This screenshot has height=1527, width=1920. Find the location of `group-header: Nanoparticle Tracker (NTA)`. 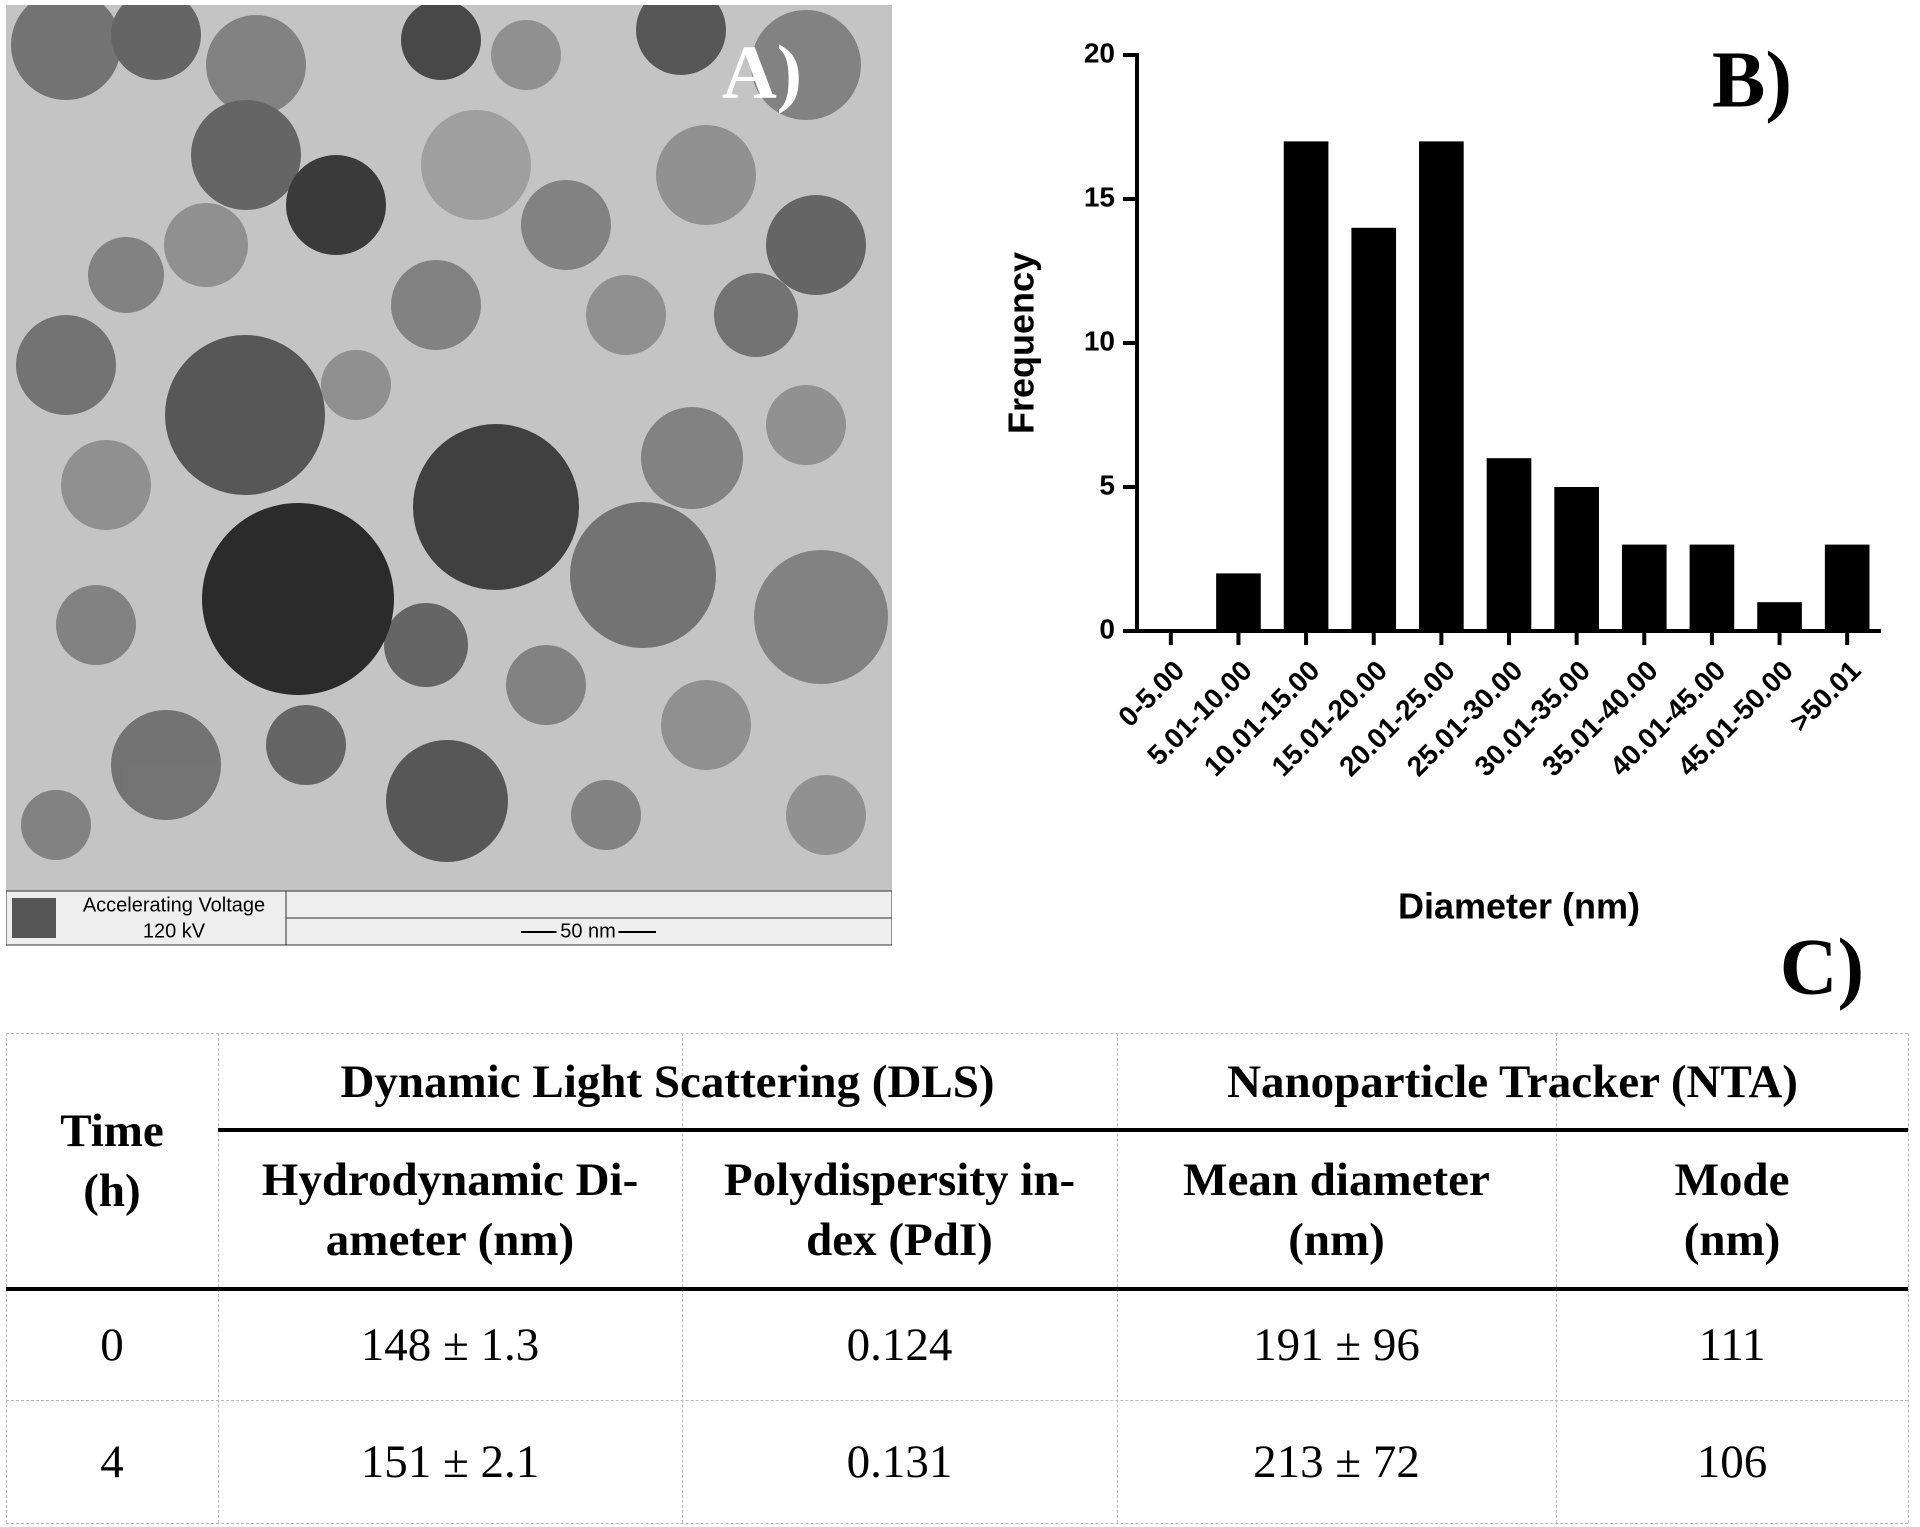

group-header: Nanoparticle Tracker (NTA) is located at coordinates (1512, 1081).